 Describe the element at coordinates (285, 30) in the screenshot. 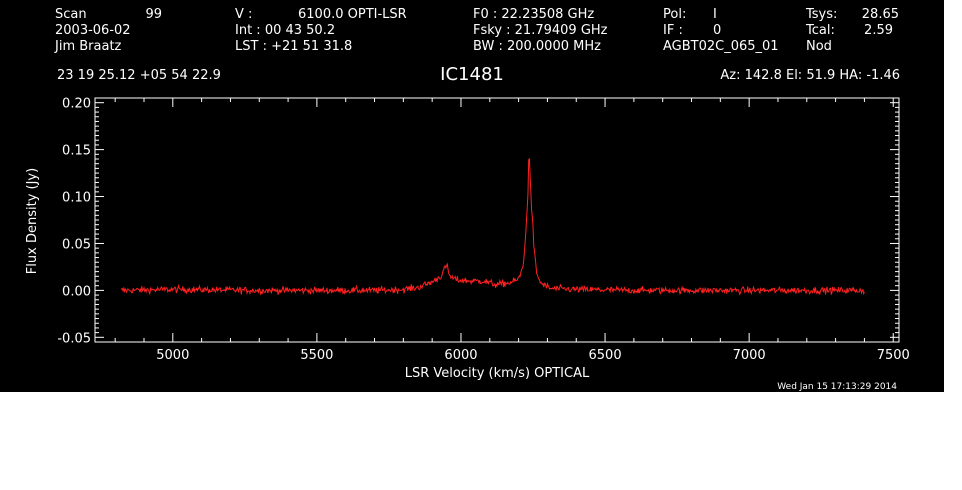

I see `integration-time: Int : 00 43 50.2` at that location.